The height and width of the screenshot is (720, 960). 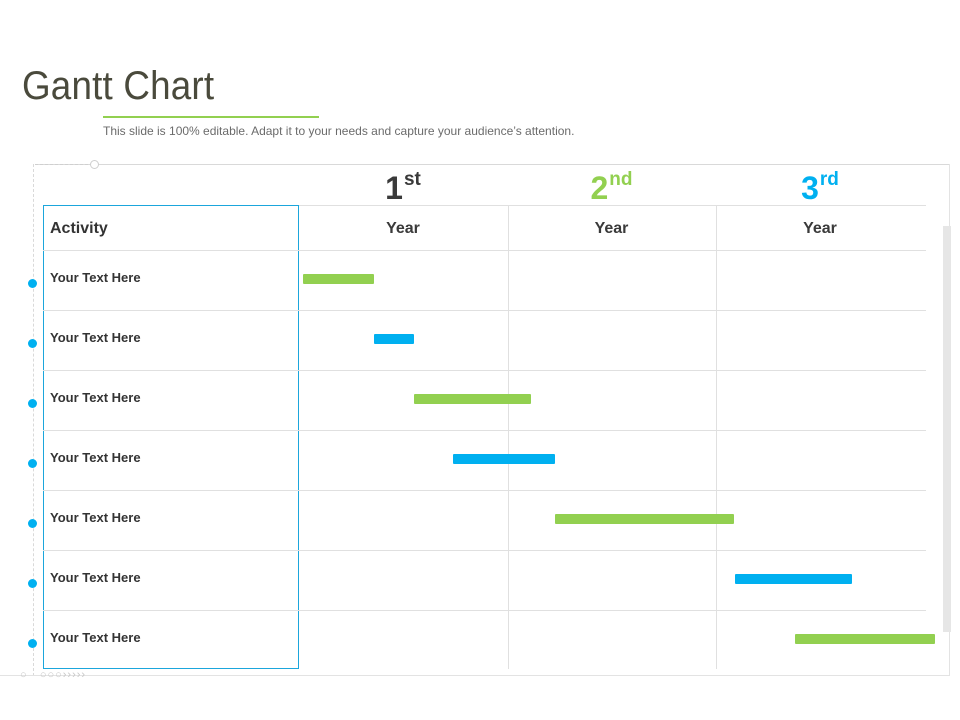 I want to click on activity-header: Activity, so click(x=79, y=228).